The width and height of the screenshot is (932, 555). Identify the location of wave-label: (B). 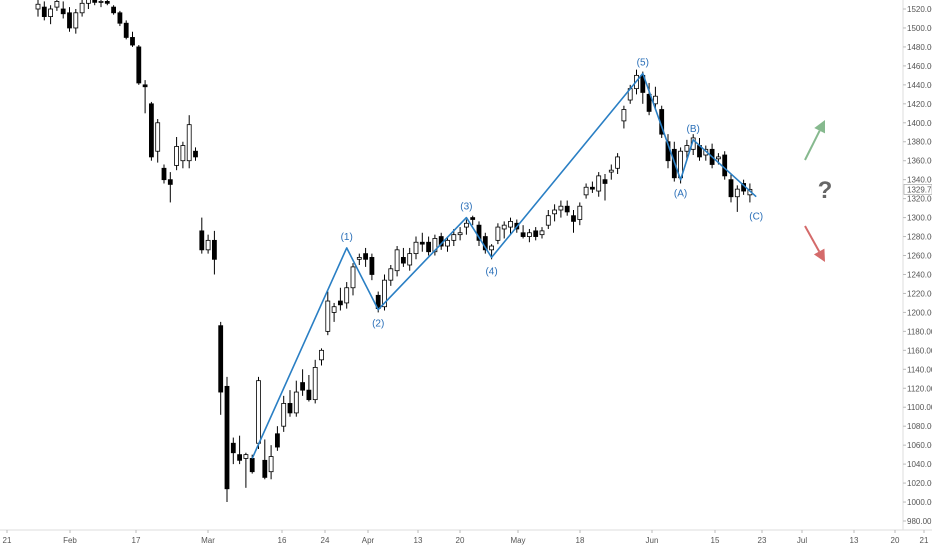
(693, 129).